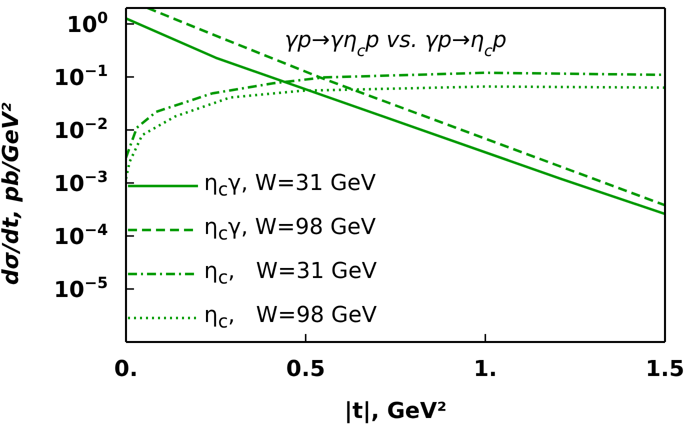 This screenshot has width=691, height=426. What do you see at coordinates (395, 44) in the screenshot?
I see `text: γp→γη$_{c}$p vs. γp→η$_{c}$p` at bounding box center [395, 44].